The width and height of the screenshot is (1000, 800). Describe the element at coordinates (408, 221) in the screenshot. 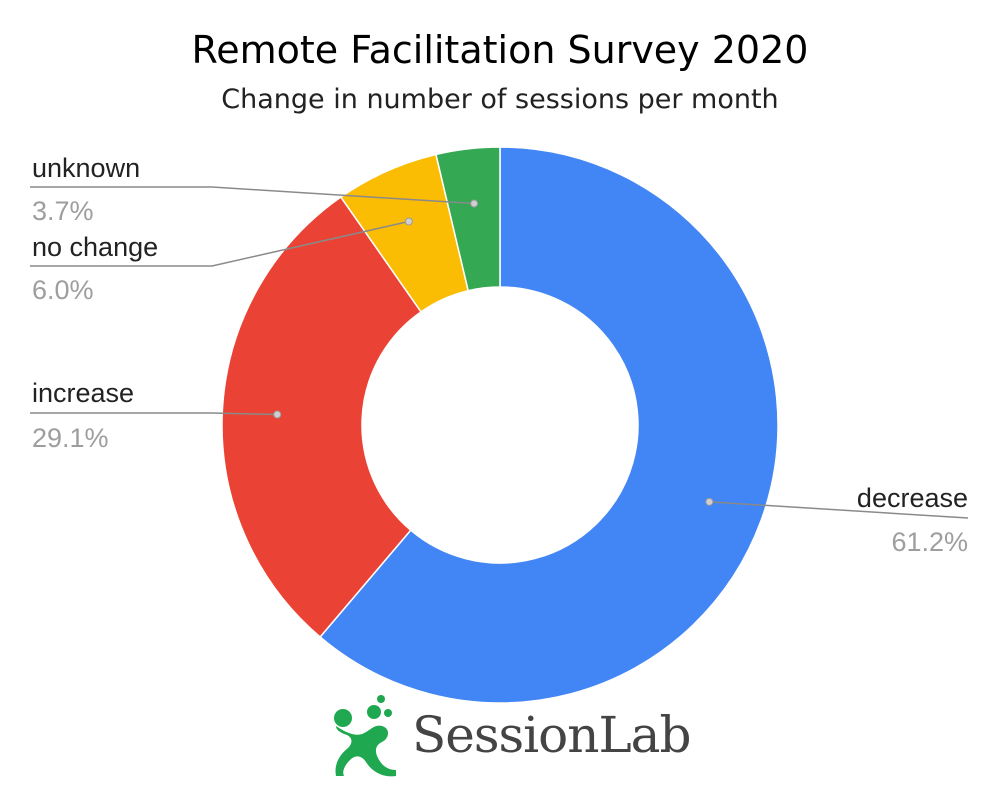

I see `leader-dot-no-change` at that location.